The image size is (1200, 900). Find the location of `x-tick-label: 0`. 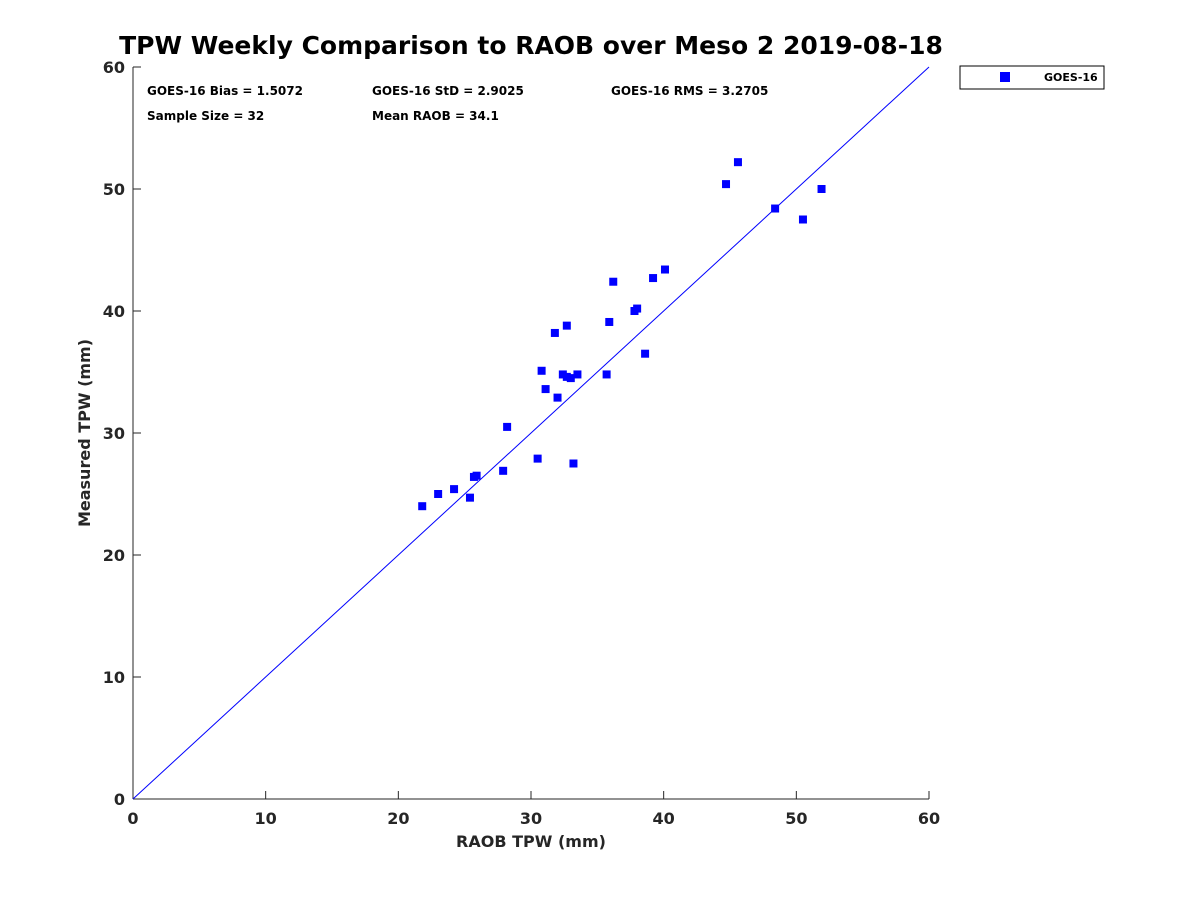

x-tick-label: 0 is located at coordinates (132, 818).